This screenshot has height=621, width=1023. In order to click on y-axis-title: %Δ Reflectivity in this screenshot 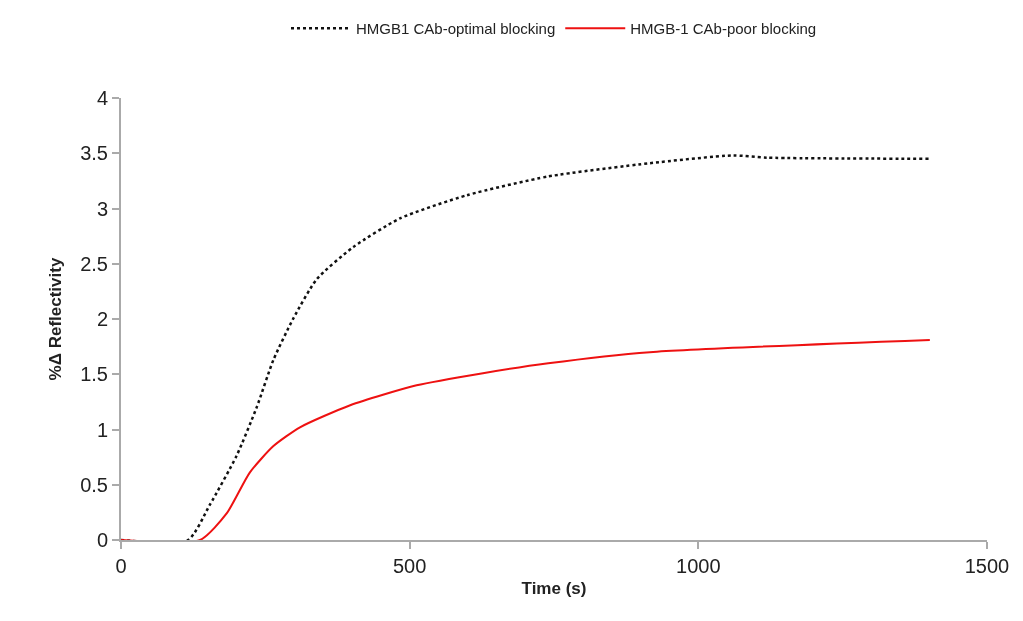, I will do `click(56, 319)`.